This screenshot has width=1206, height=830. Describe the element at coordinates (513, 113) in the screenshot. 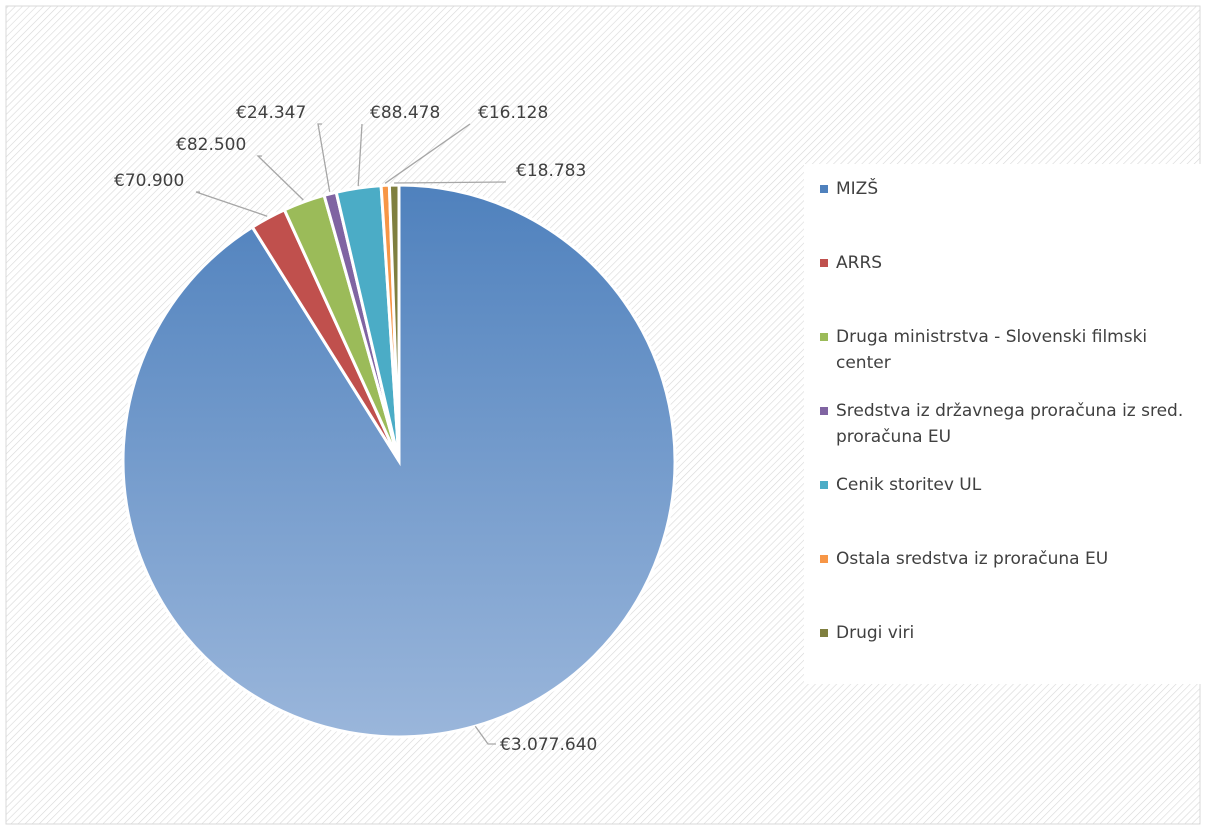

I see `data-label-ostala-sredstva-eu: €16.128` at that location.